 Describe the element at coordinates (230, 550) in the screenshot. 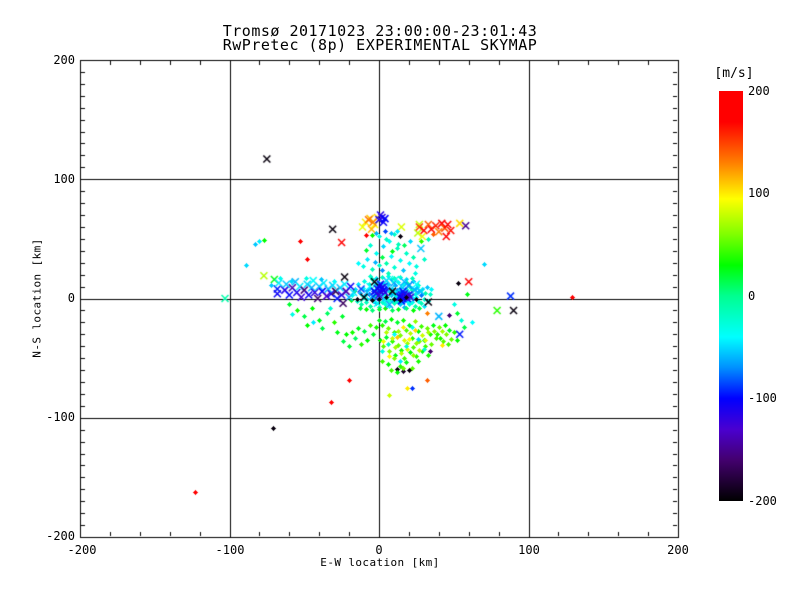

I see `x-tick-label: -100` at that location.